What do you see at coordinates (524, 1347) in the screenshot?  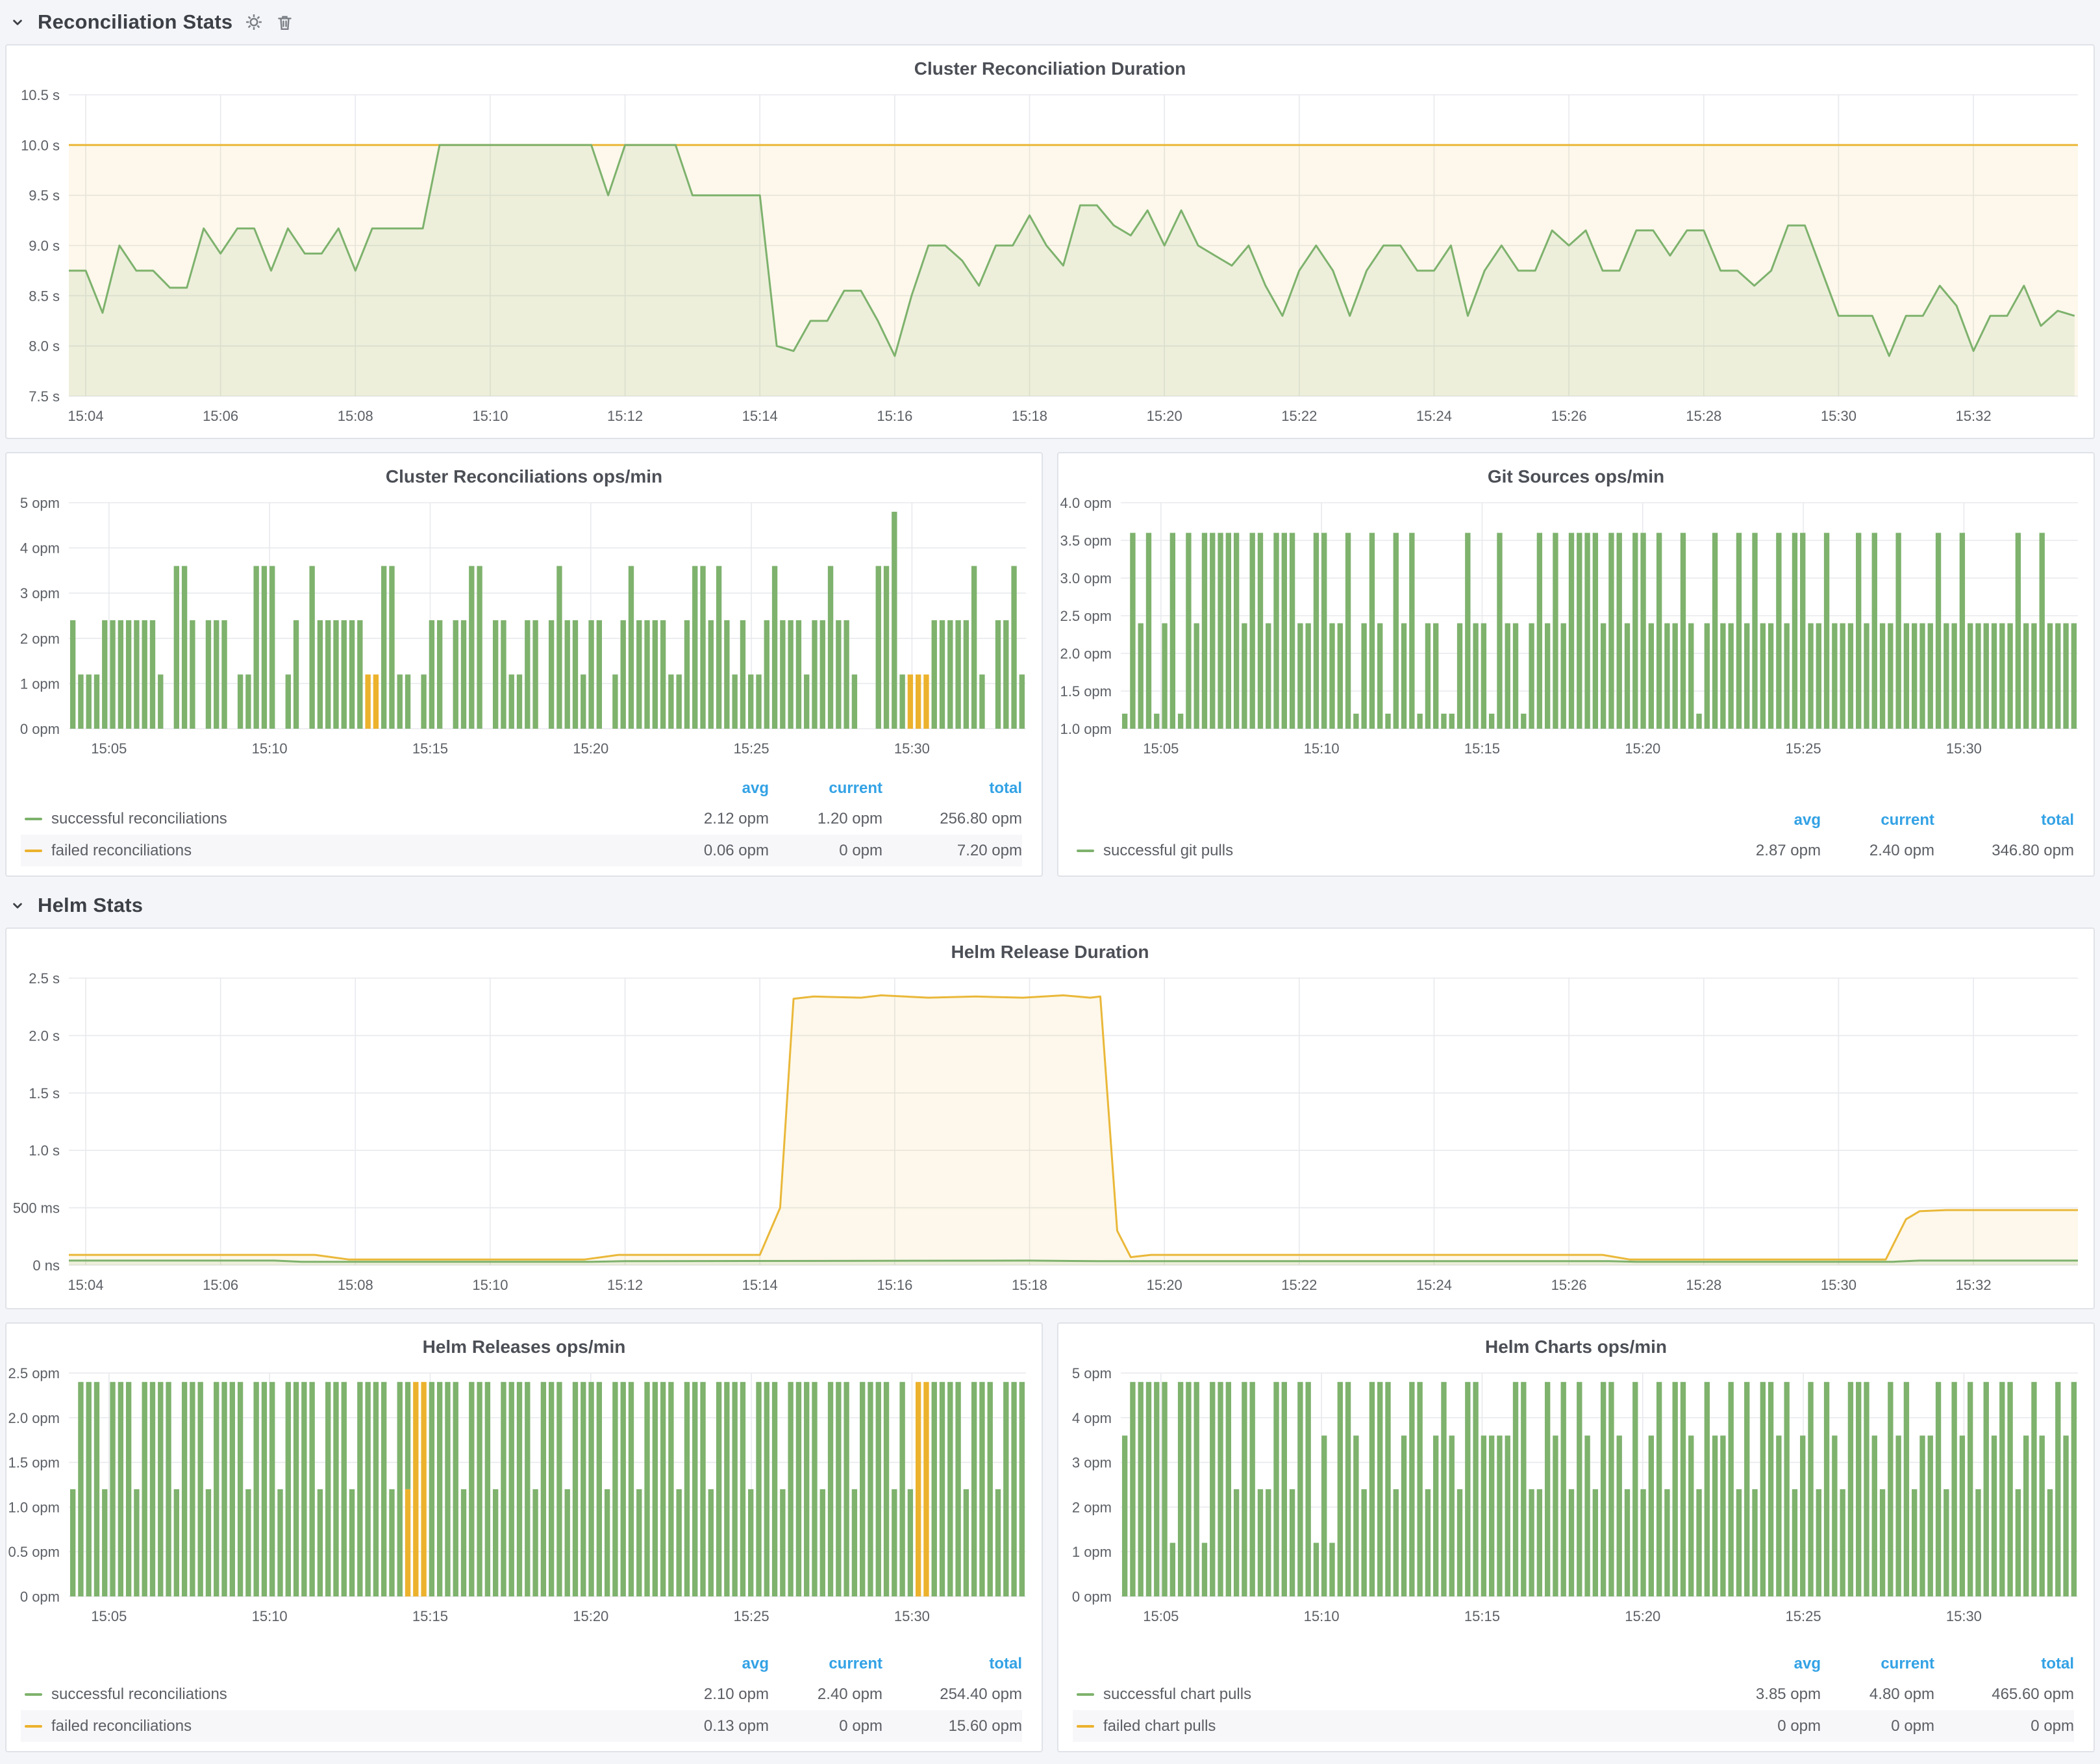 I see `panel-title: Helm Releases ops/min` at bounding box center [524, 1347].